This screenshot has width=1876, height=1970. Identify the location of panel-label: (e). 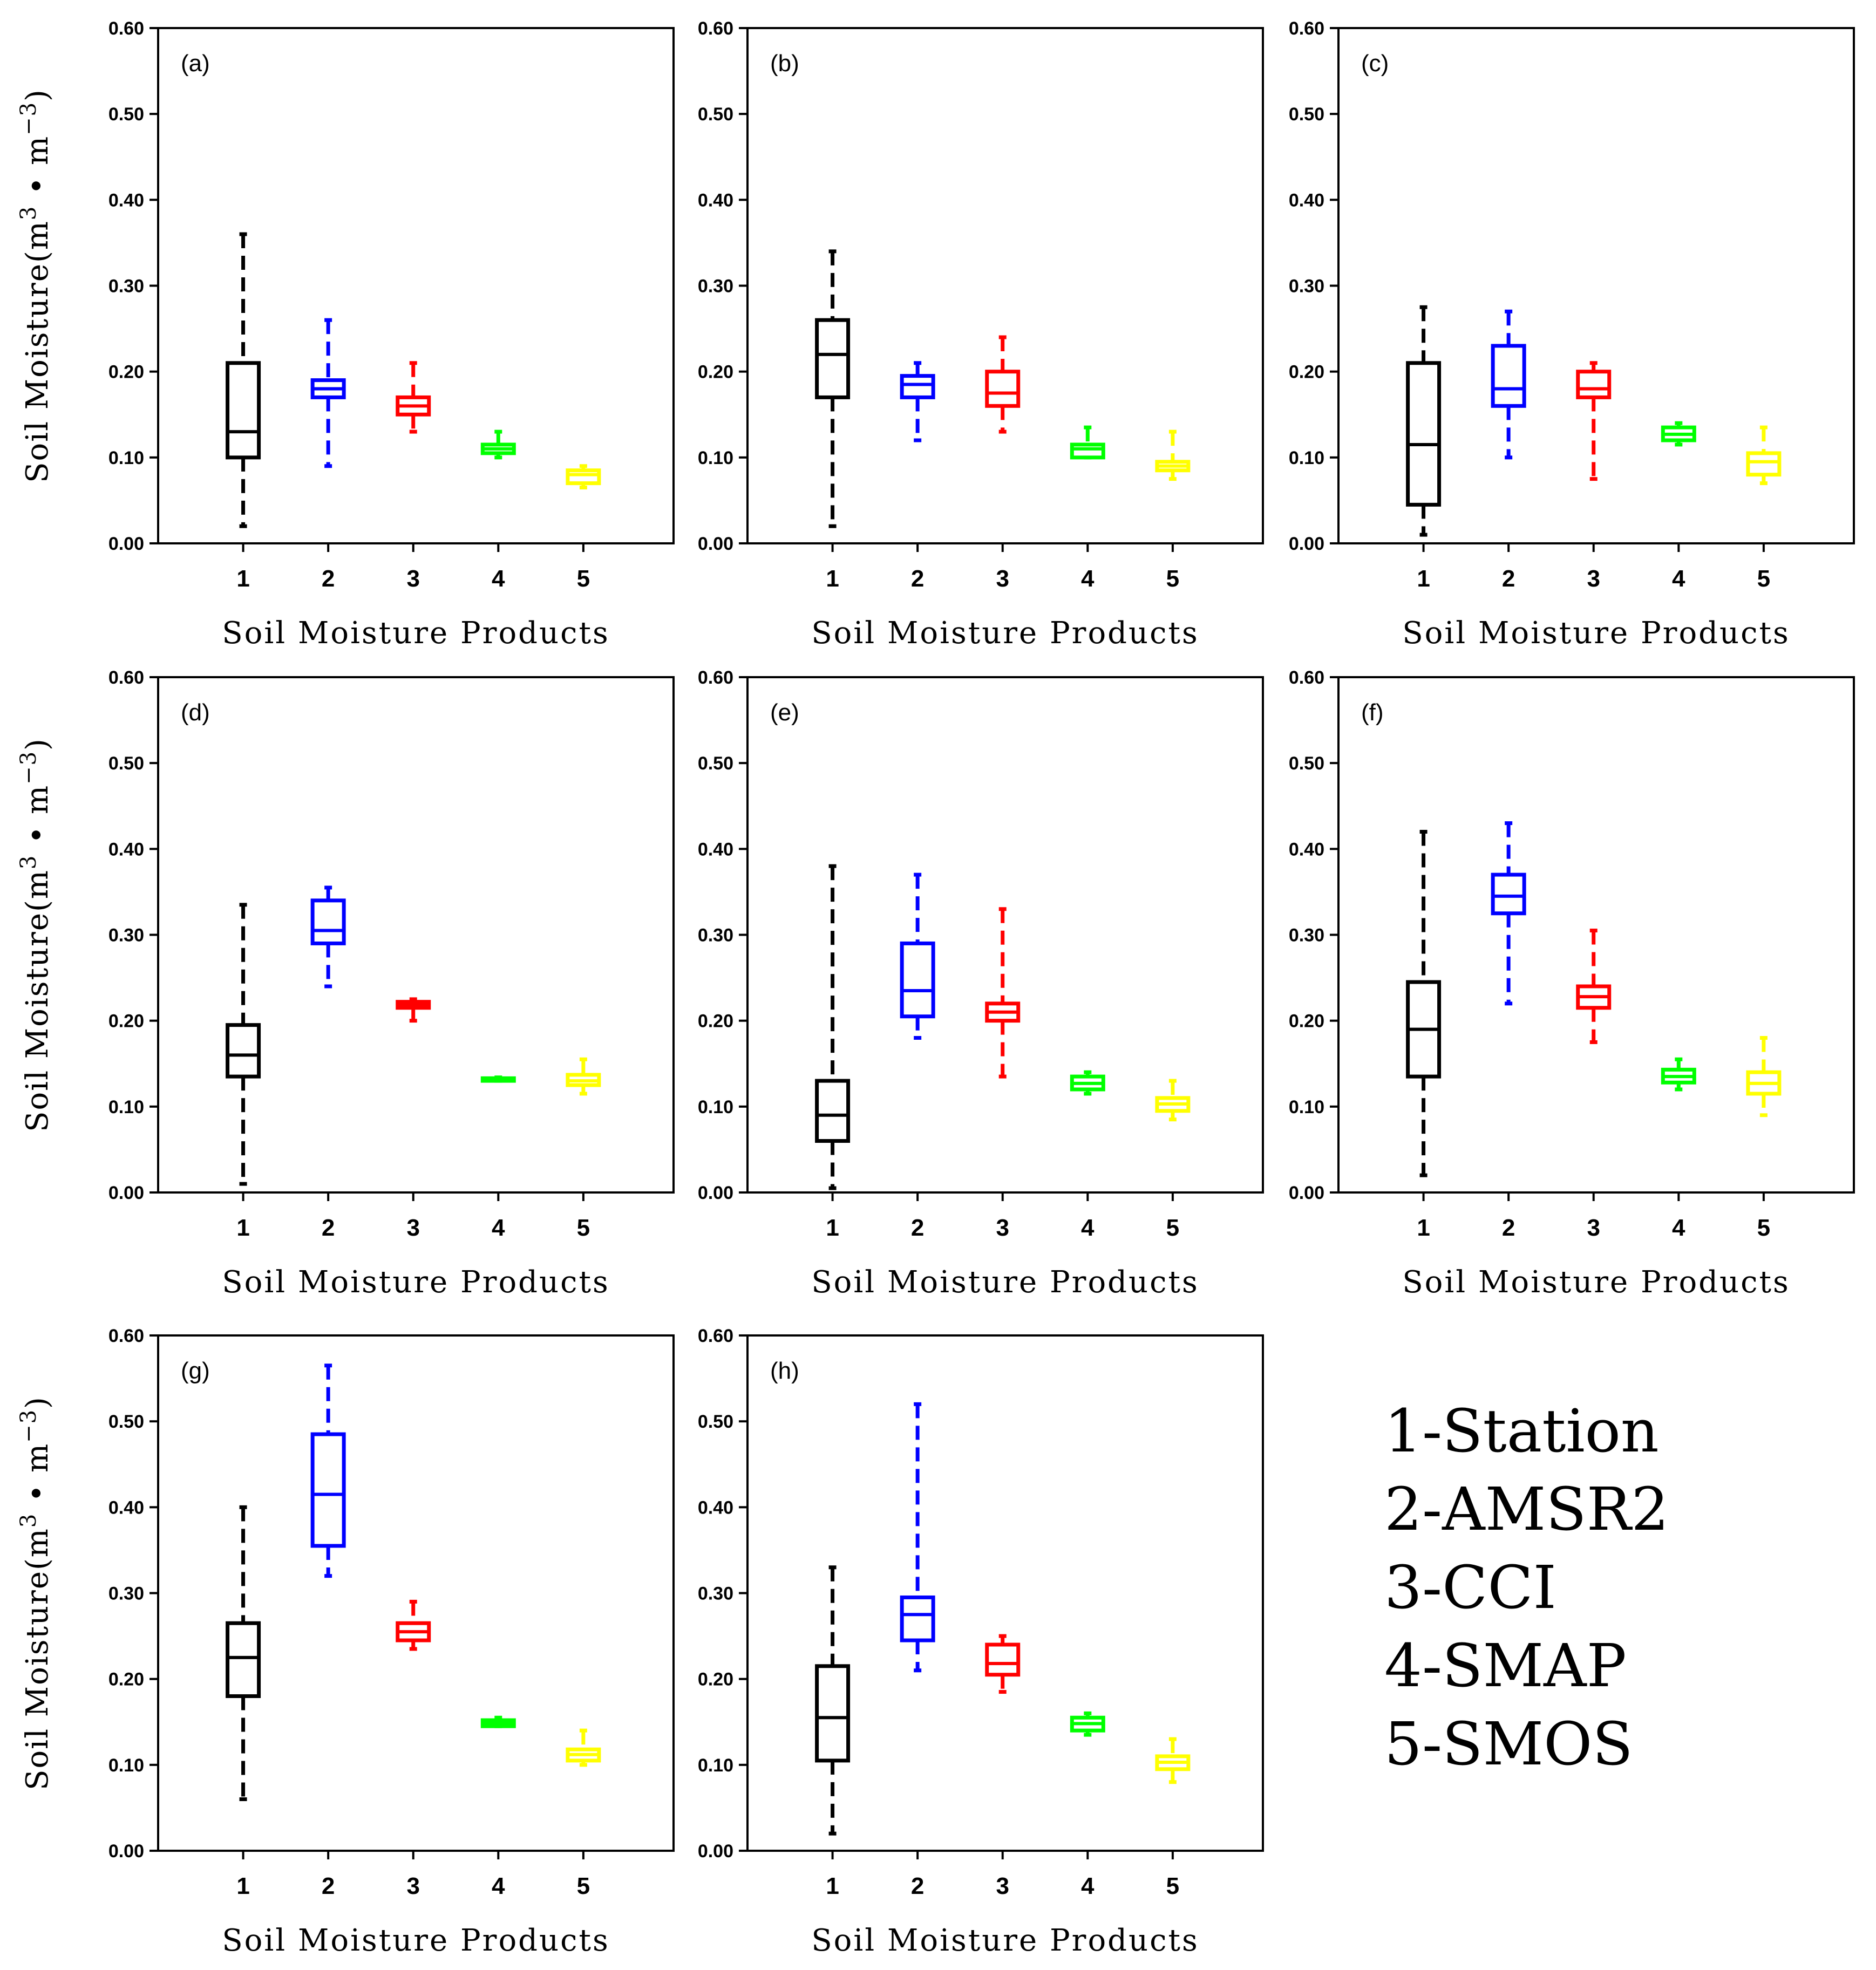
(784, 712).